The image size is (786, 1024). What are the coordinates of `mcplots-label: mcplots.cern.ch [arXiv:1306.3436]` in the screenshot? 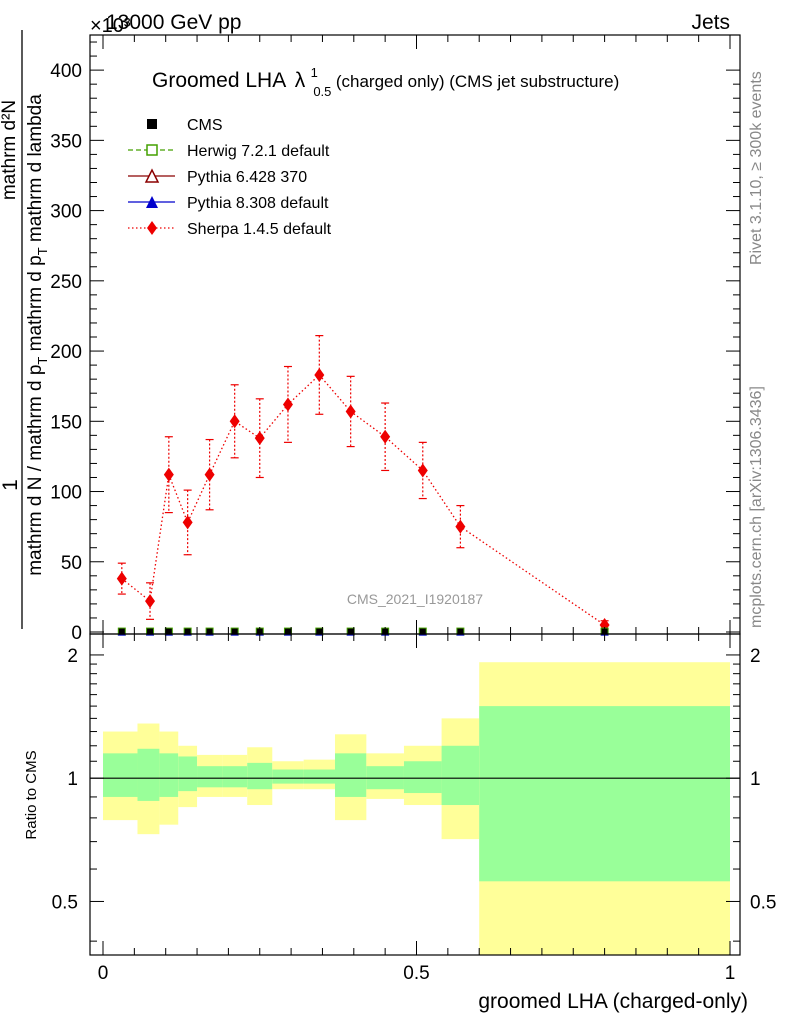 It's located at (756, 507).